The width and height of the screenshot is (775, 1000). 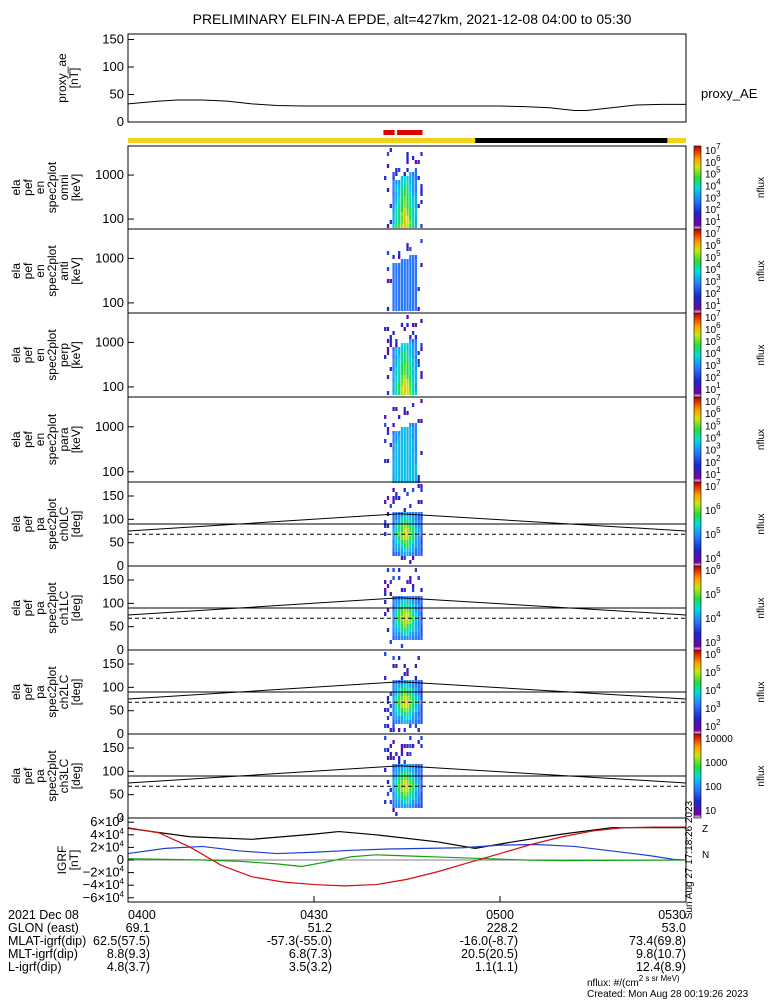 What do you see at coordinates (117, 794) in the screenshot?
I see `y-tick-label: 50` at bounding box center [117, 794].